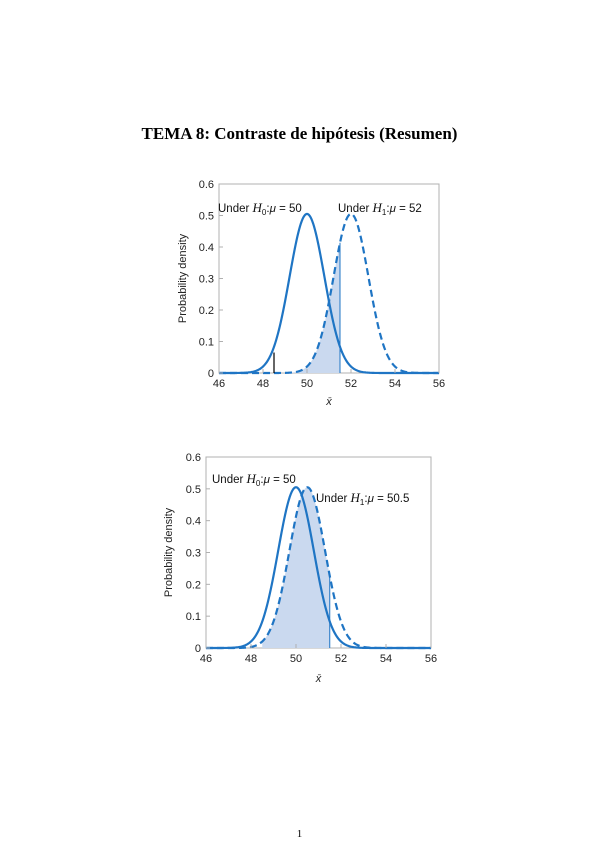  I want to click on series-label-1: Under H1:μ = 50.5, so click(362, 498).